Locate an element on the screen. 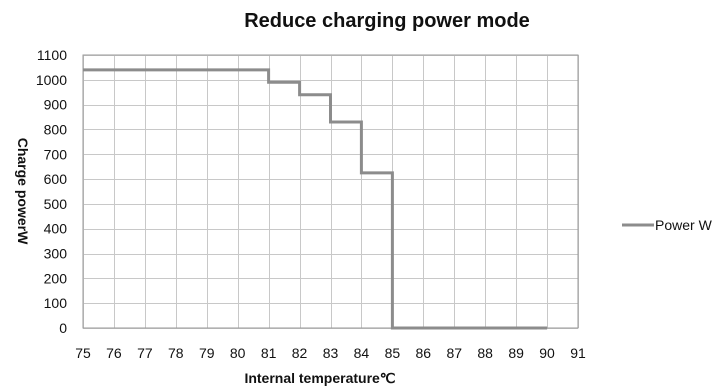 The image size is (725, 389). x-tick-label: 86 is located at coordinates (424, 353).